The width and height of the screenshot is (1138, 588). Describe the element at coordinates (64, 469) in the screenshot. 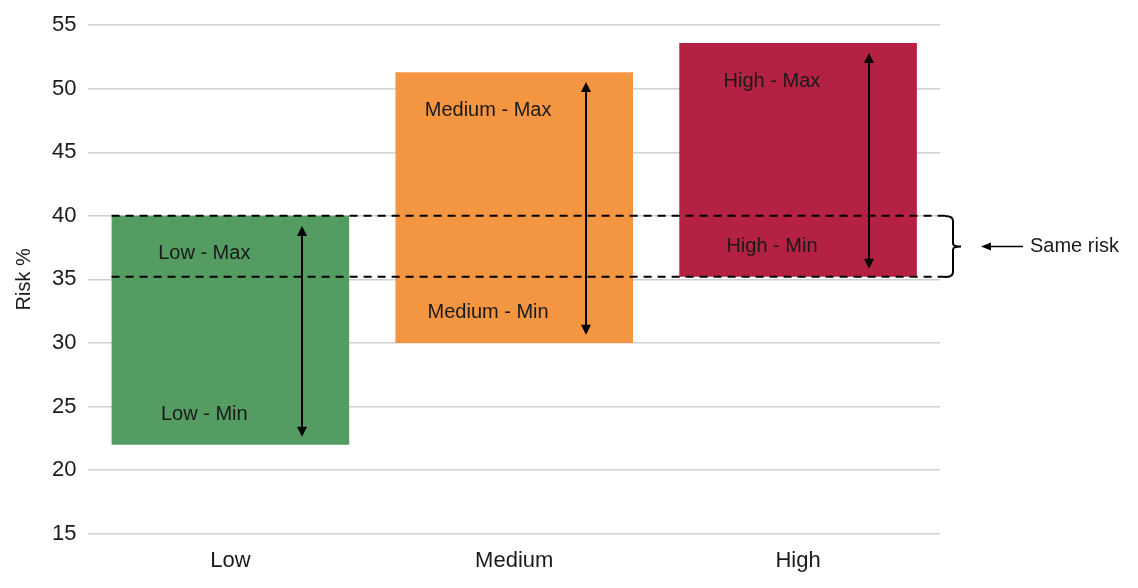

I see `y-tick-label: 20` at that location.